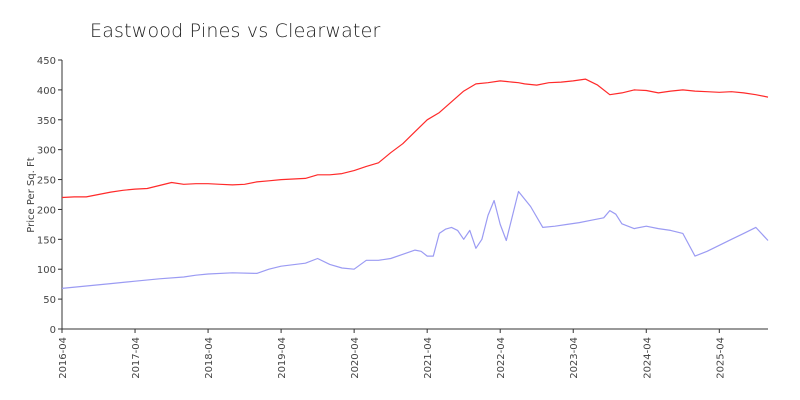  I want to click on y-tick-label: 450, so click(46, 61).